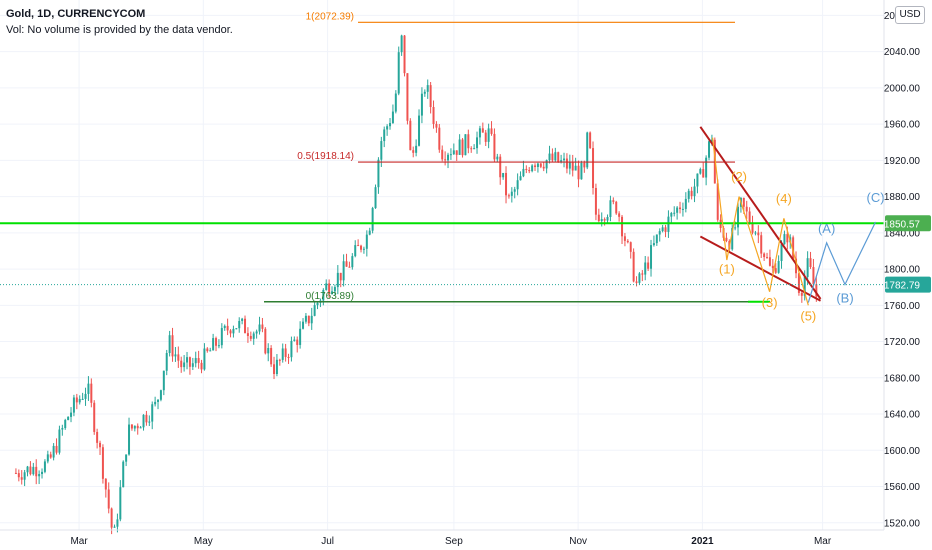  What do you see at coordinates (808, 316) in the screenshot?
I see `impulse-wave-label: (5)` at bounding box center [808, 316].